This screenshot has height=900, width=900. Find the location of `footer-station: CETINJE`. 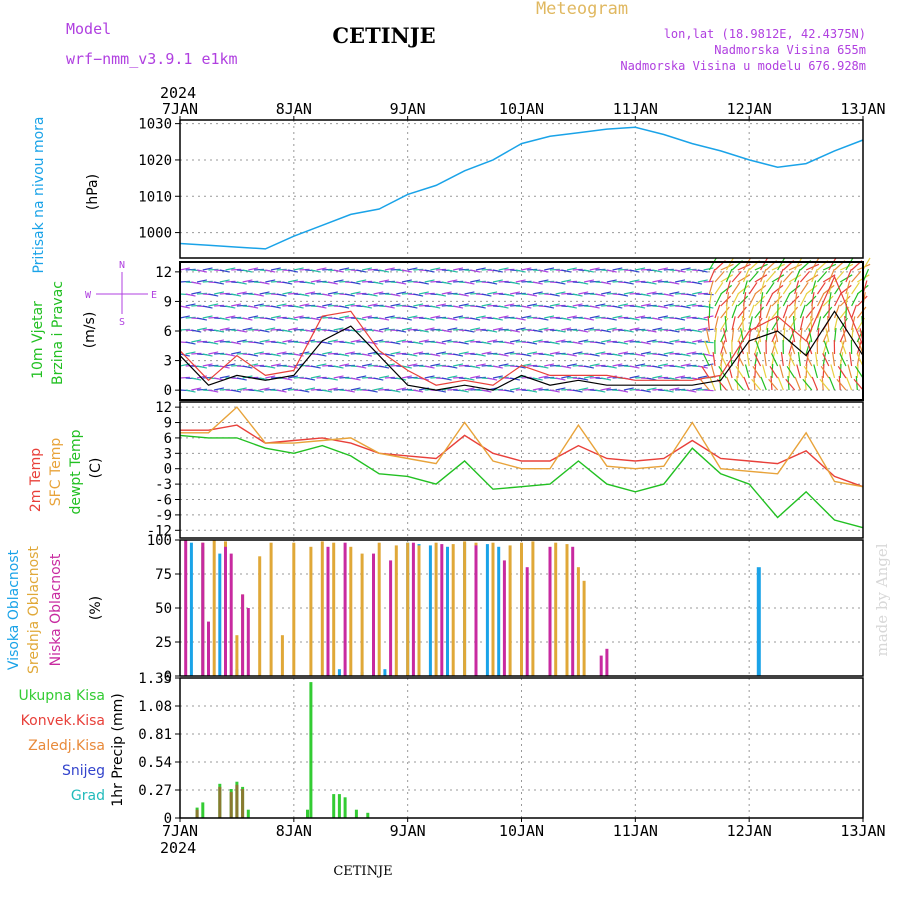

footer-station: CETINJE is located at coordinates (362, 871).